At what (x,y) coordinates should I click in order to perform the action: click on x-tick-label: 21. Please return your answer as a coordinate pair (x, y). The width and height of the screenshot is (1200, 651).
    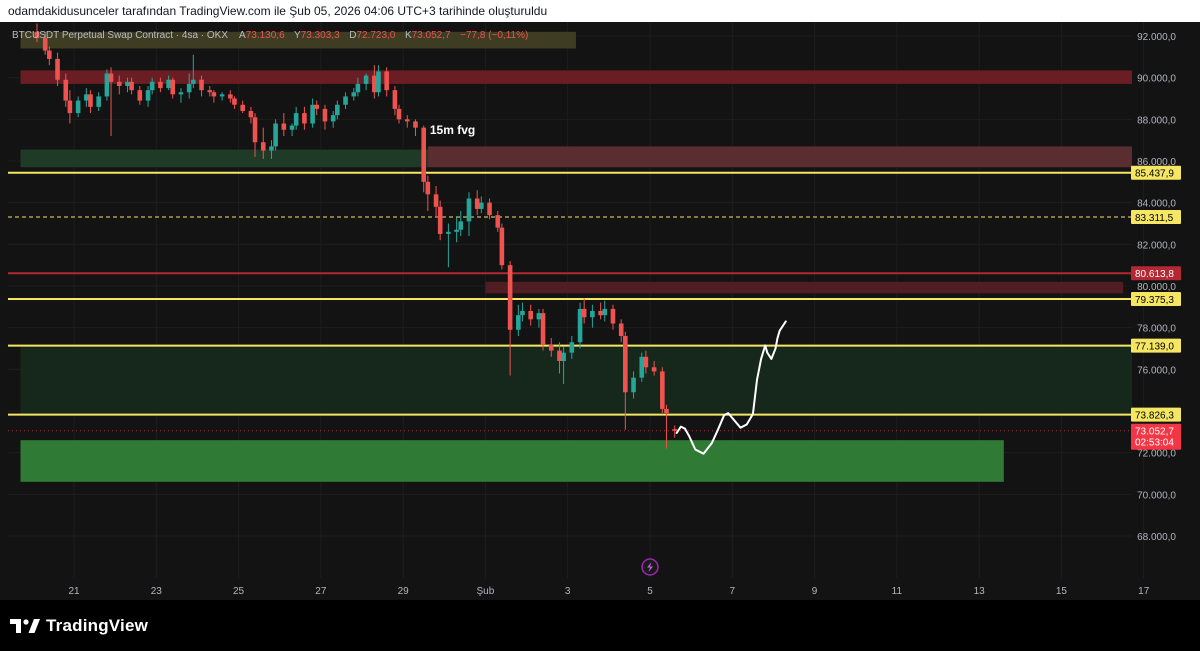
    Looking at the image, I should click on (74, 591).